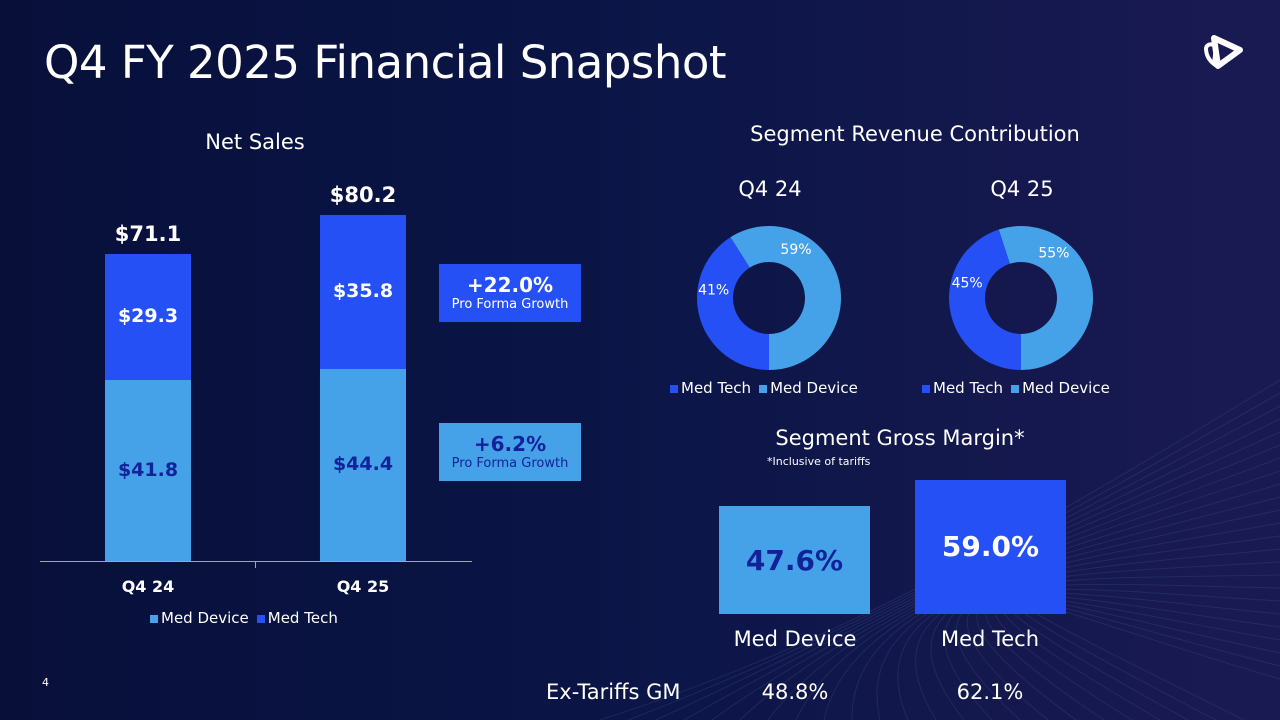  What do you see at coordinates (45, 682) in the screenshot?
I see `page-number: 4` at bounding box center [45, 682].